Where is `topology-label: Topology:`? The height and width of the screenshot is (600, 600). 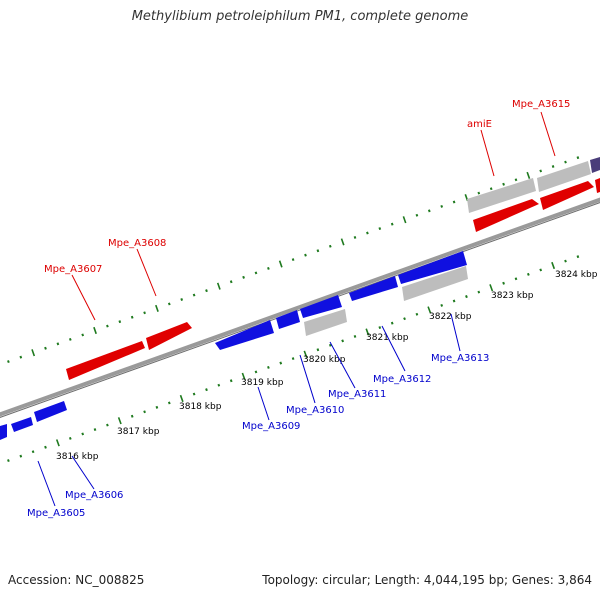
topology-label: Topology: is located at coordinates (290, 580).